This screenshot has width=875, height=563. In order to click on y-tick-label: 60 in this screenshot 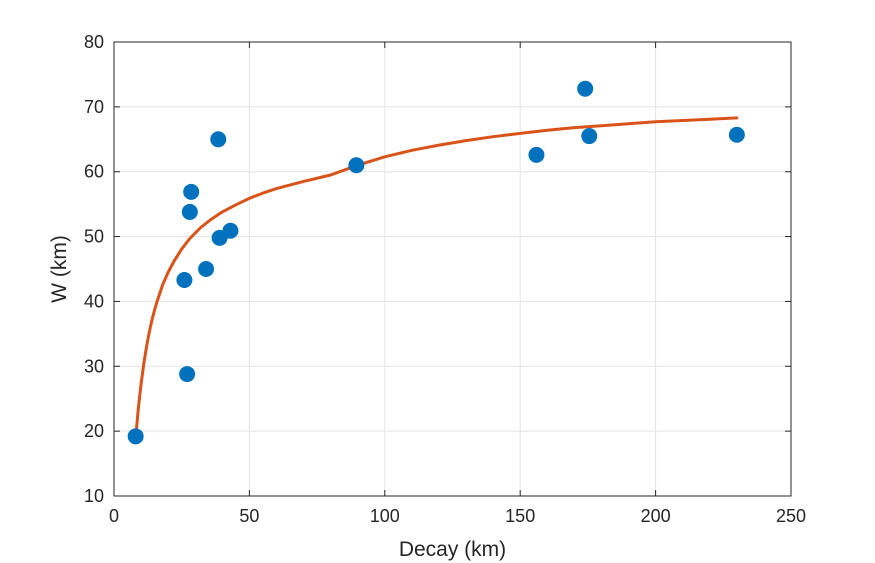, I will do `click(94, 172)`.